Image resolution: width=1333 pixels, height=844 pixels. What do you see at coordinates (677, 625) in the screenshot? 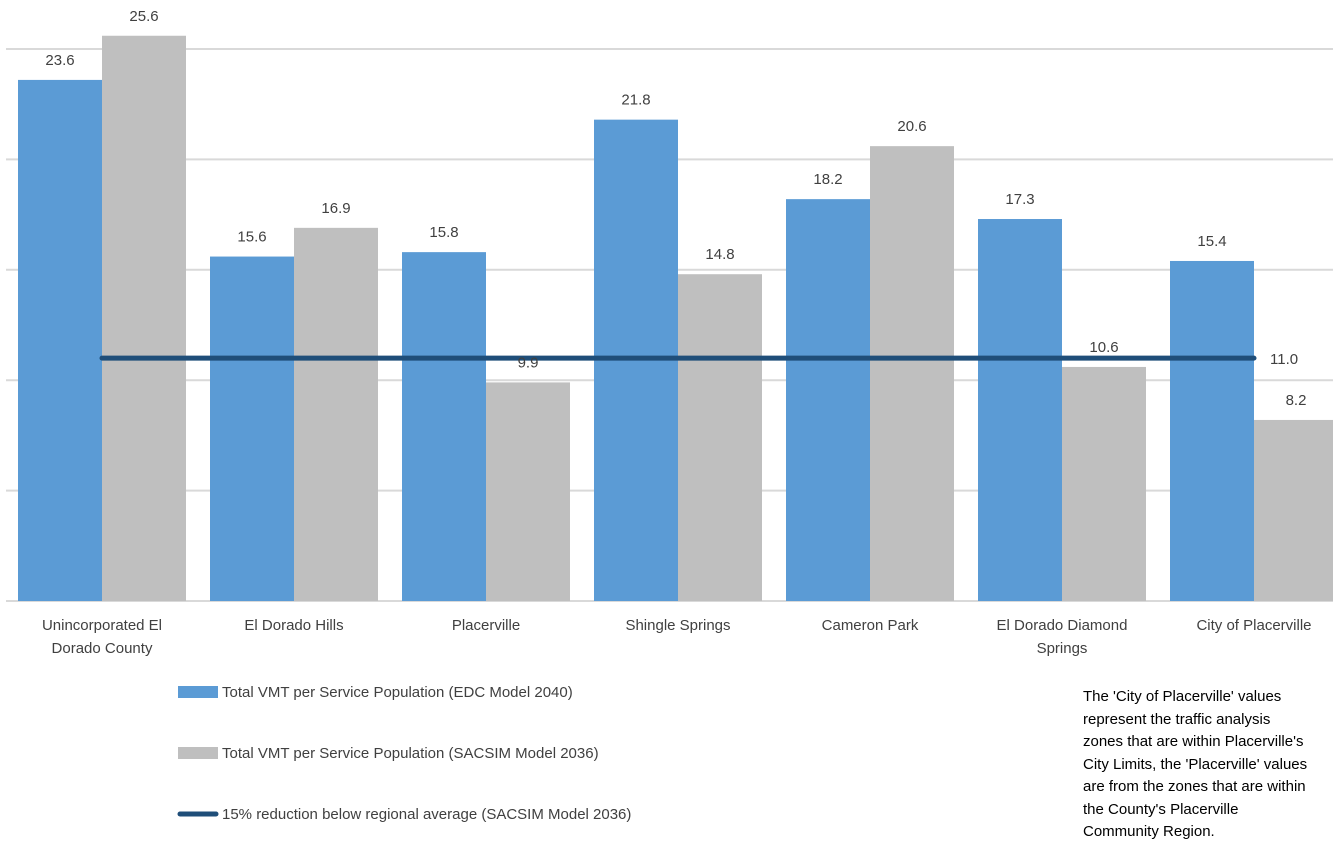
I see `category-label: Shingle Springs` at bounding box center [677, 625].